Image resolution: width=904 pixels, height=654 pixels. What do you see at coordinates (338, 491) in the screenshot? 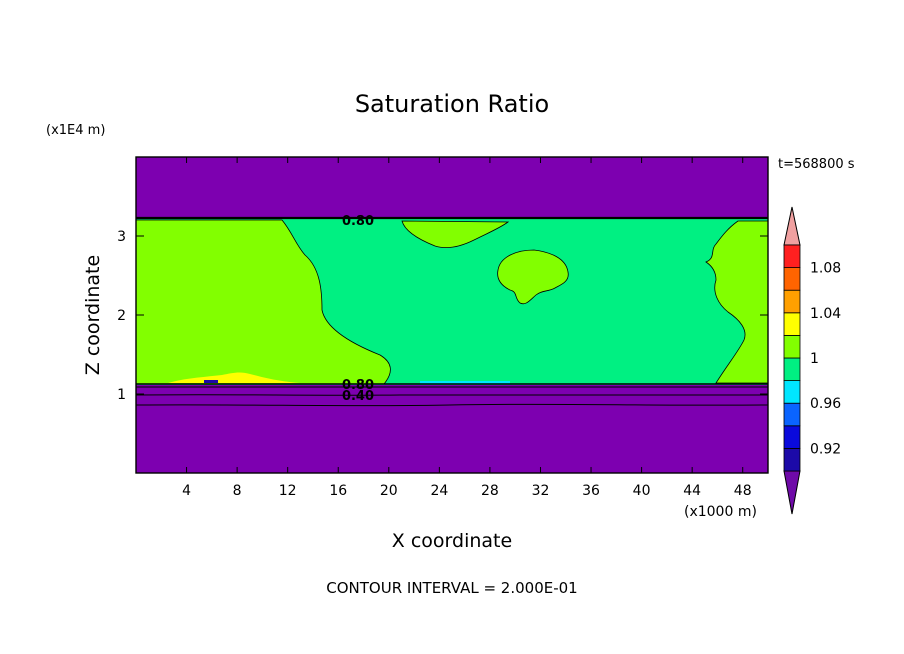
I see `x-tick-label: 16` at bounding box center [338, 491].